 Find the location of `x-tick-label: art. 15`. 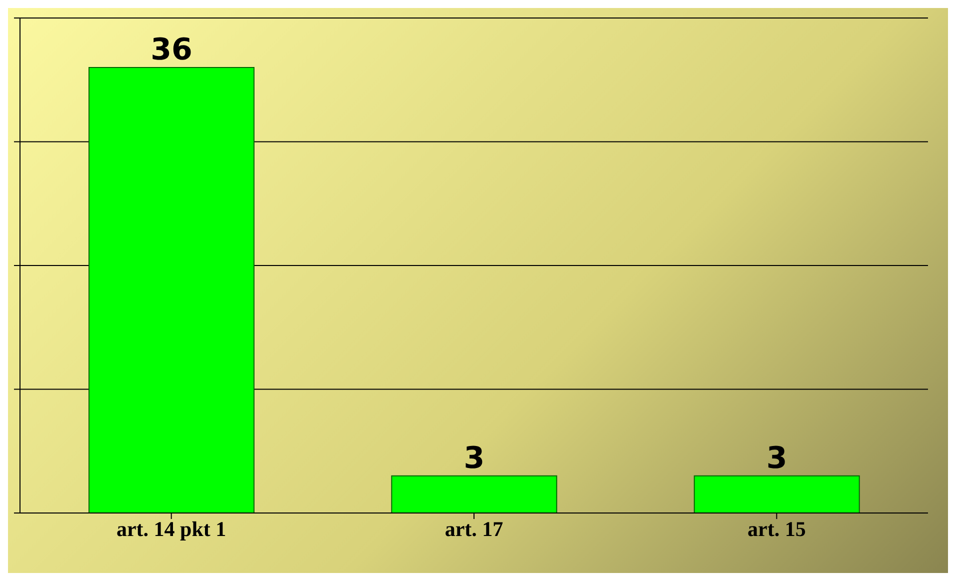

x-tick-label: art. 15 is located at coordinates (777, 528).